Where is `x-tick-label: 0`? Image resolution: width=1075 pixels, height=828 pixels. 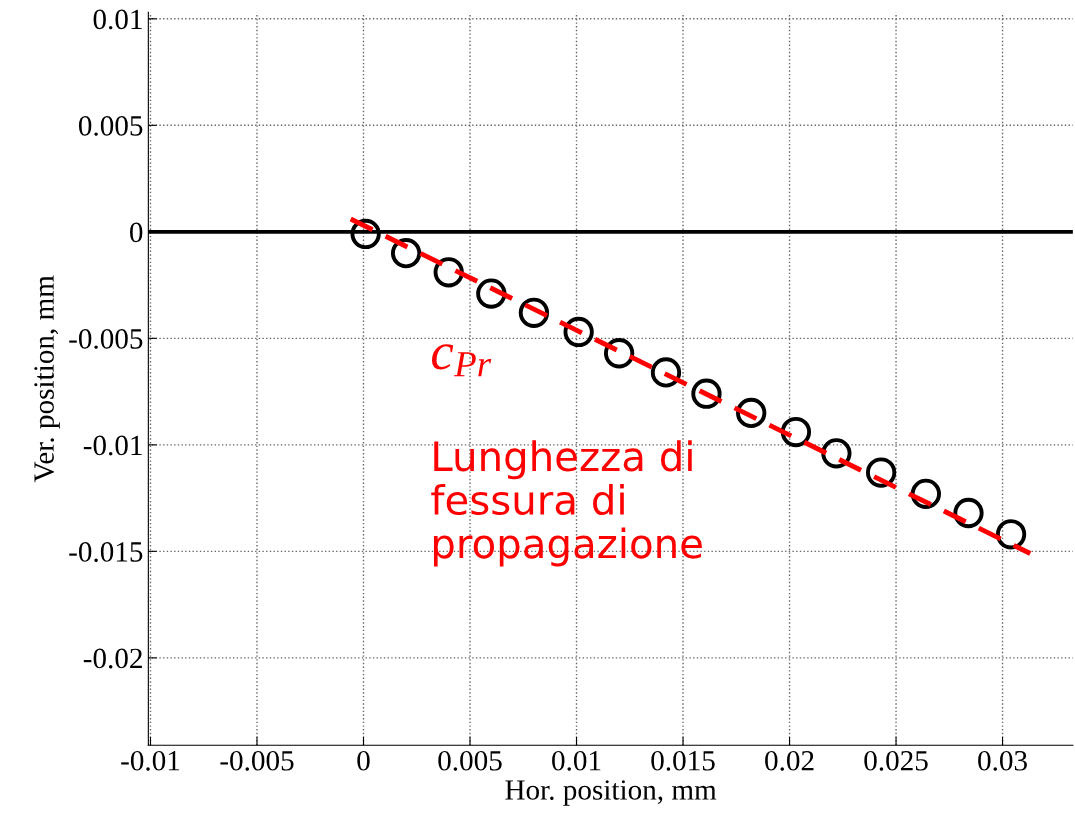 x-tick-label: 0 is located at coordinates (363, 760).